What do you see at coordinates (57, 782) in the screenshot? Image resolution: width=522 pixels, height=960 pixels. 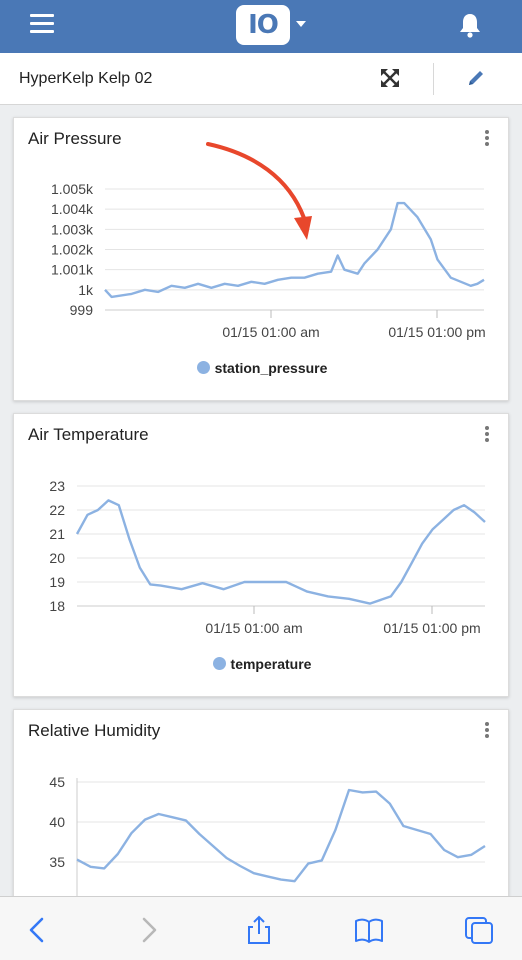 I see `y-tick-label: 45` at bounding box center [57, 782].